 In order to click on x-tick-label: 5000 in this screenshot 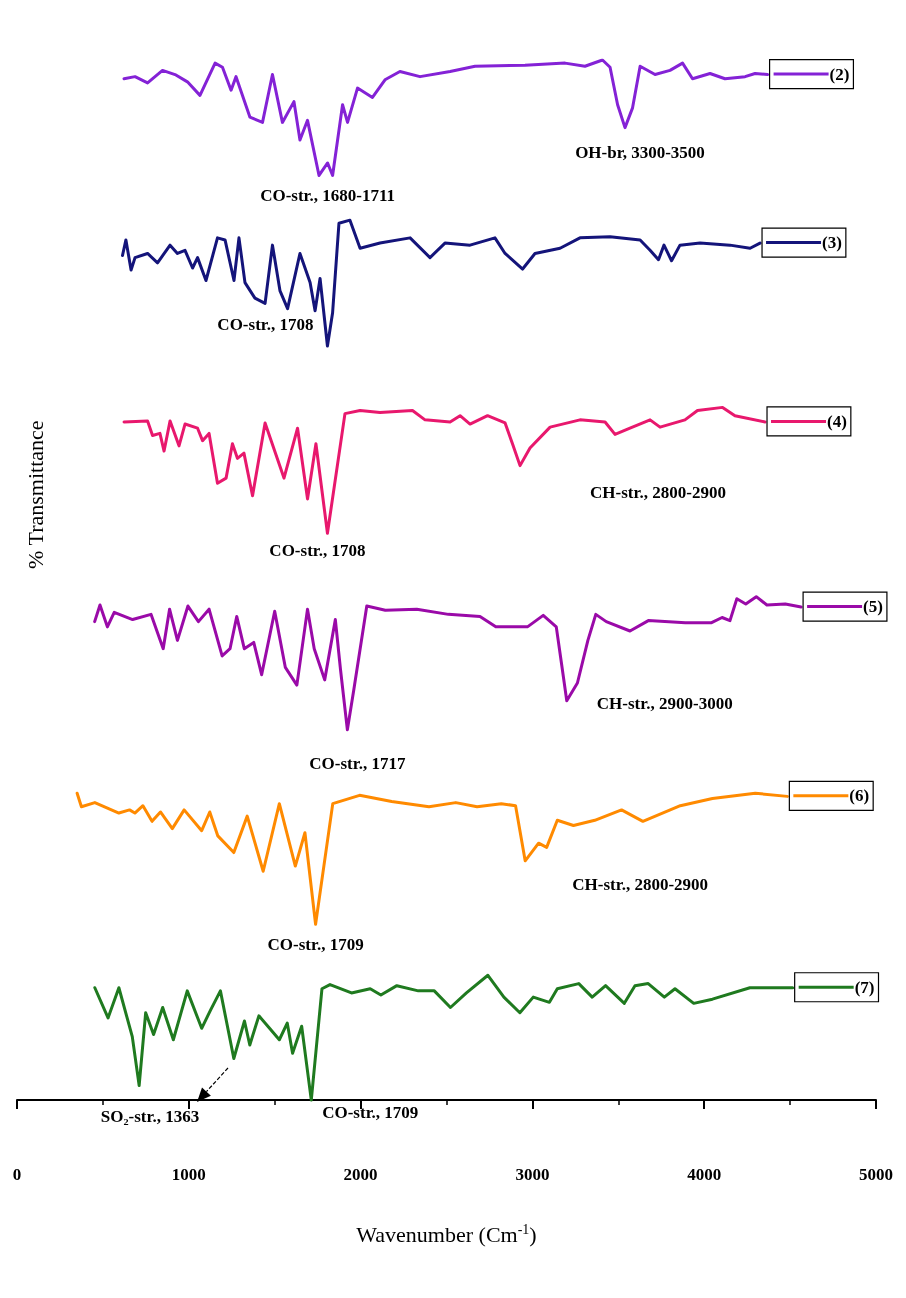, I will do `click(876, 1174)`.